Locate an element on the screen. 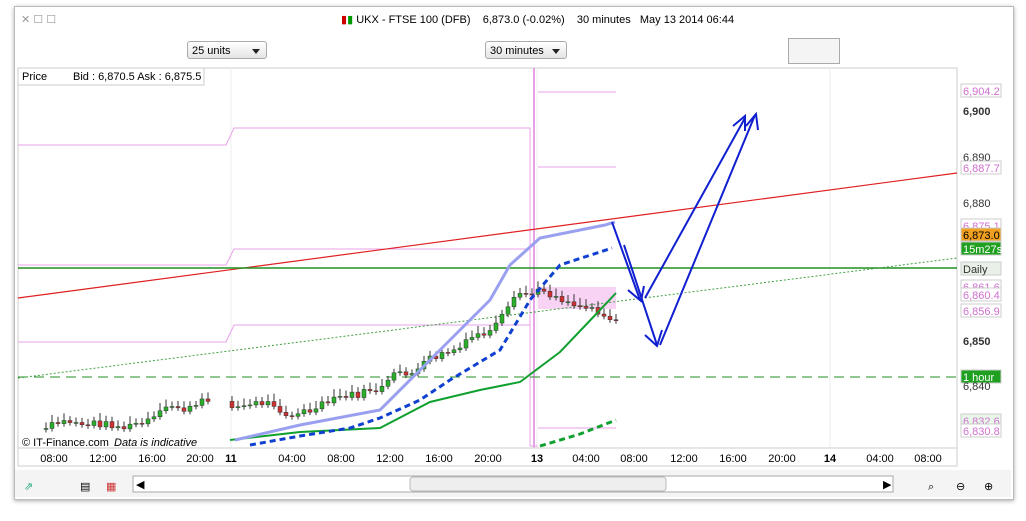 Image resolution: width=1026 pixels, height=521 pixels. time-axis-label: 04:00 is located at coordinates (292, 459).